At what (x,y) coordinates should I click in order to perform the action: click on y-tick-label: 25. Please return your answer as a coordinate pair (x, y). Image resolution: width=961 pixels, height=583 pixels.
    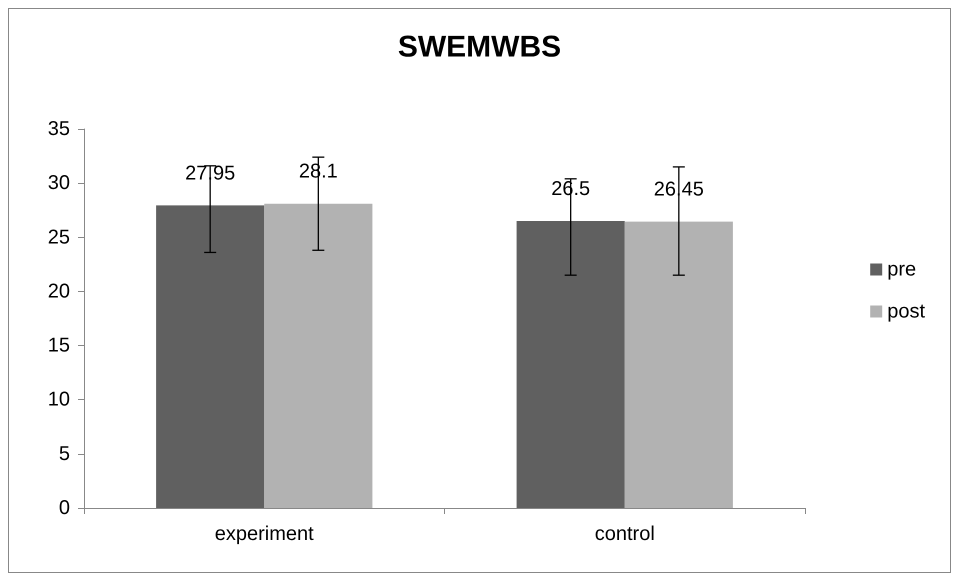
    Looking at the image, I should click on (59, 237).